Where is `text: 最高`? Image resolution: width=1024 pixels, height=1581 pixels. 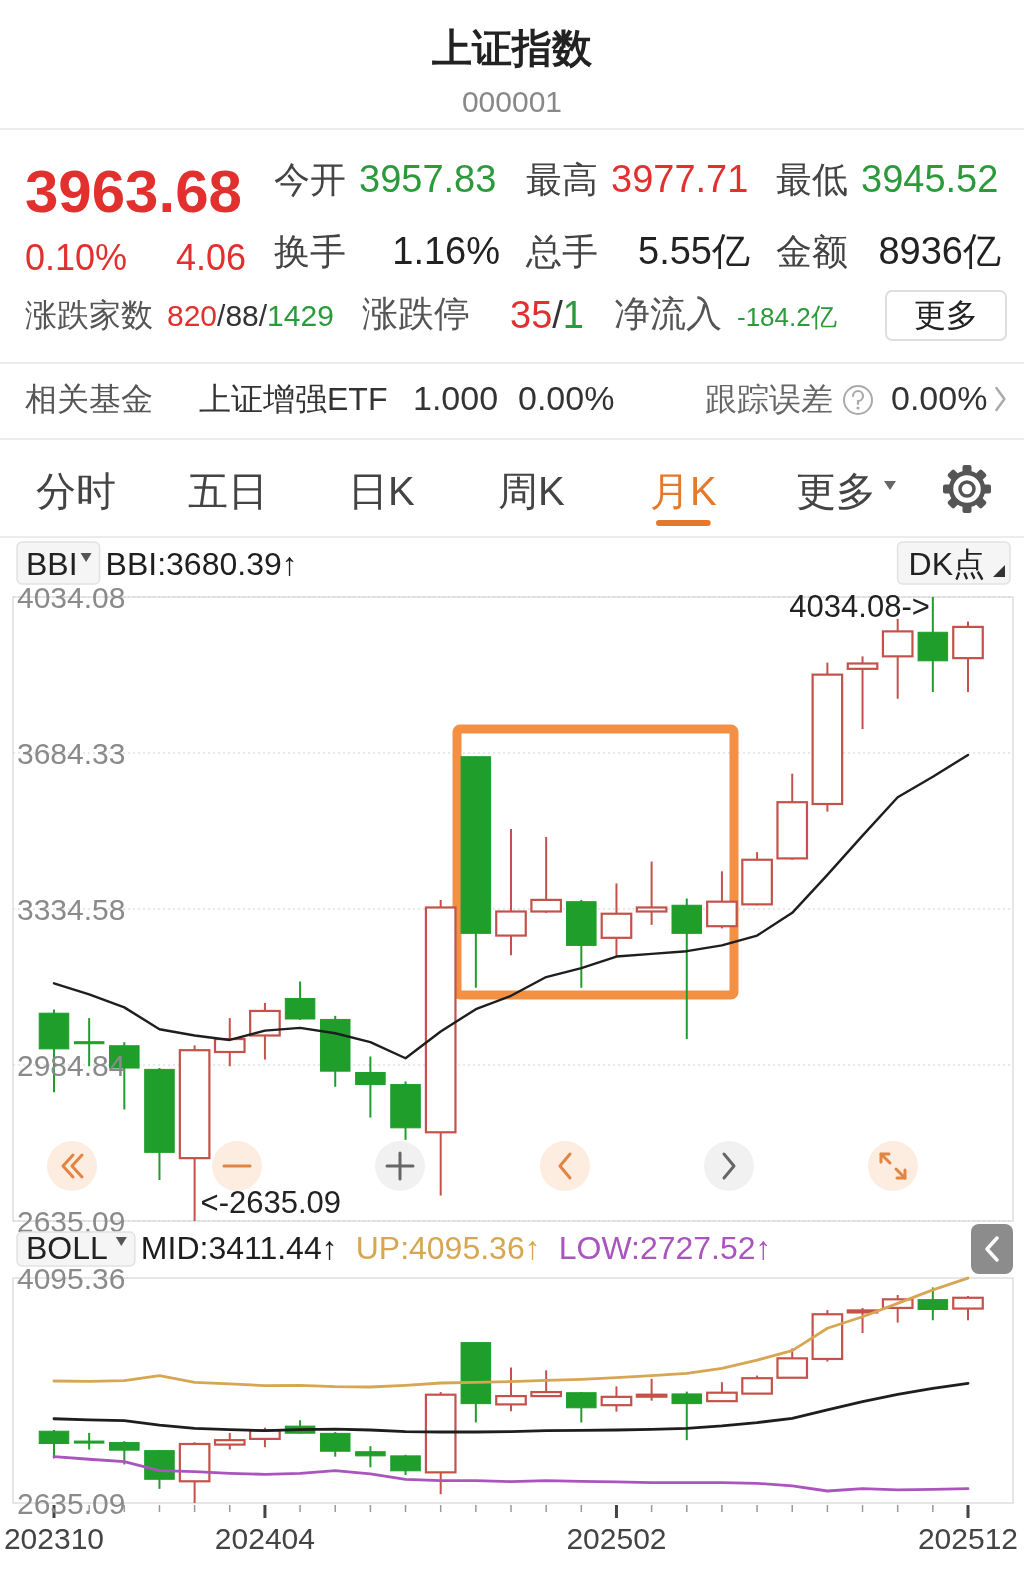
text: 最高 is located at coordinates (562, 179).